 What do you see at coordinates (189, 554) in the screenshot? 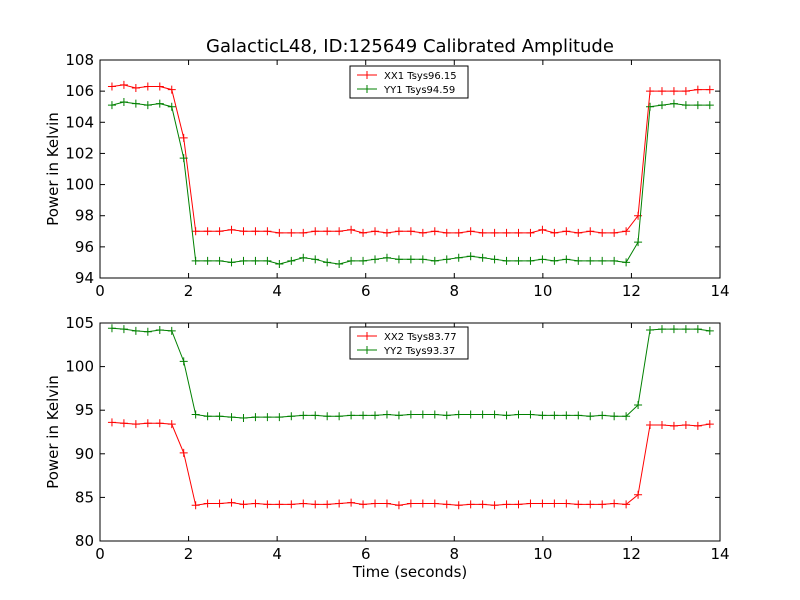
I see `x-tick-label: 2` at bounding box center [189, 554].